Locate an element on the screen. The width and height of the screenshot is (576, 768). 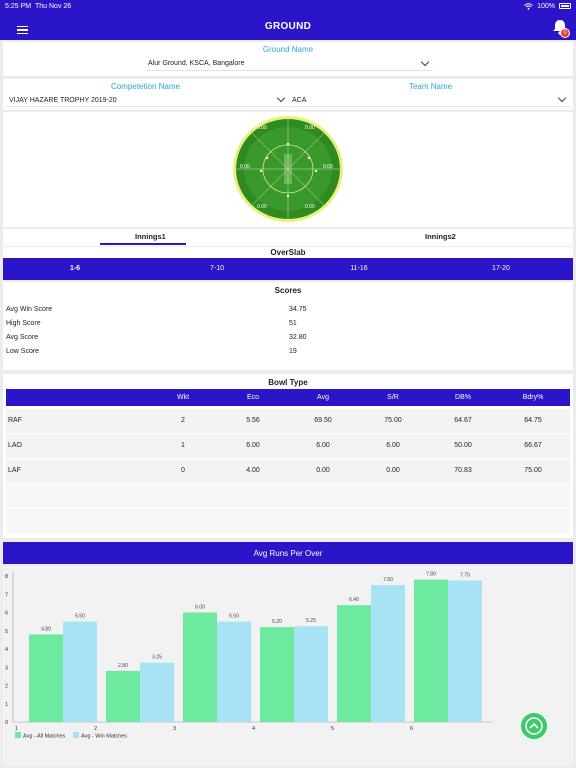
score-label: Avg Score is located at coordinates (22, 337).